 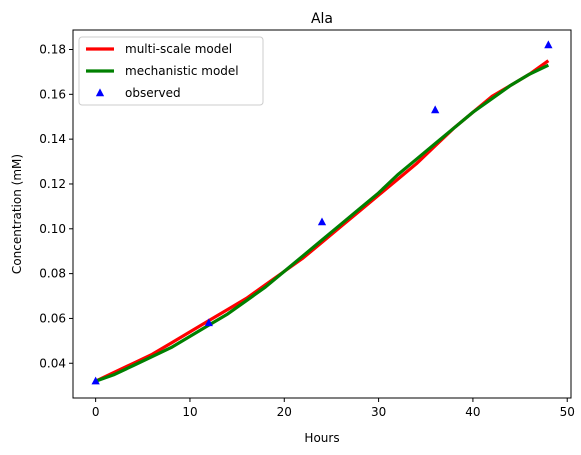 What do you see at coordinates (182, 71) in the screenshot?
I see `legend-label: mechanistic model` at bounding box center [182, 71].